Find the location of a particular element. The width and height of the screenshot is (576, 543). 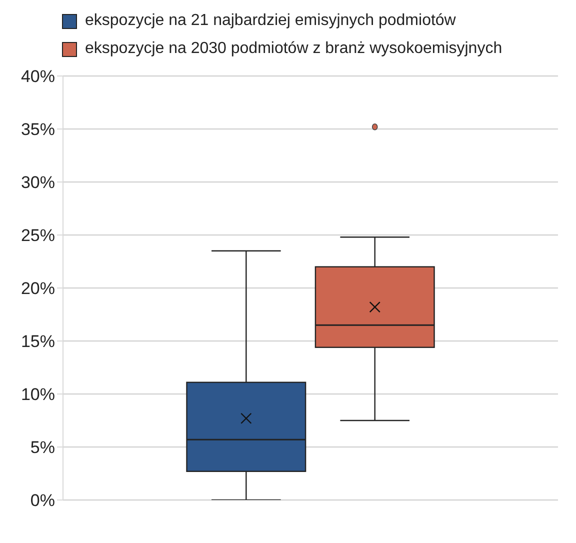

y-tick-label: 25% is located at coordinates (37, 236).